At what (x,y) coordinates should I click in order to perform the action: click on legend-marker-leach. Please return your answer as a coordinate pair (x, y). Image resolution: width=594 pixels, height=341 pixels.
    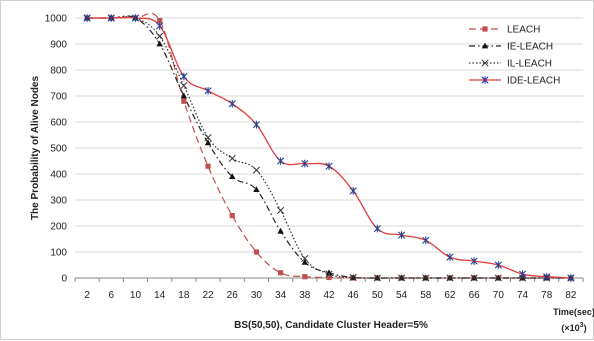
    Looking at the image, I should click on (485, 29).